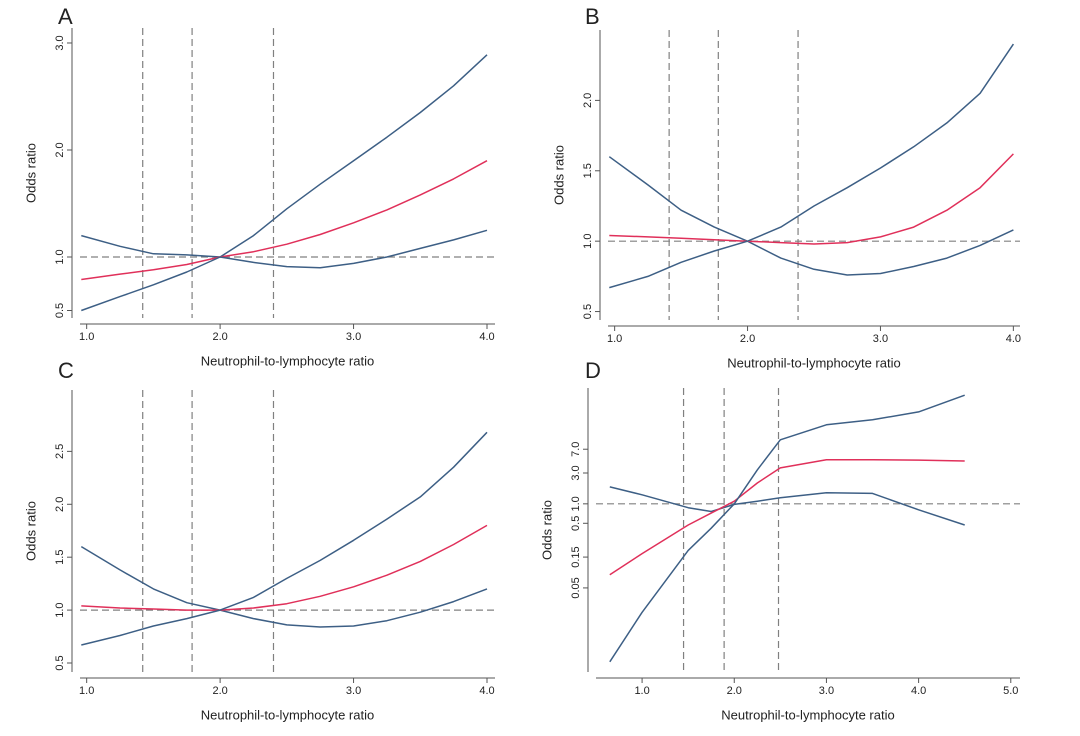 The height and width of the screenshot is (736, 1080). What do you see at coordinates (576, 556) in the screenshot?
I see `y-tick-label: 0.15` at bounding box center [576, 556].